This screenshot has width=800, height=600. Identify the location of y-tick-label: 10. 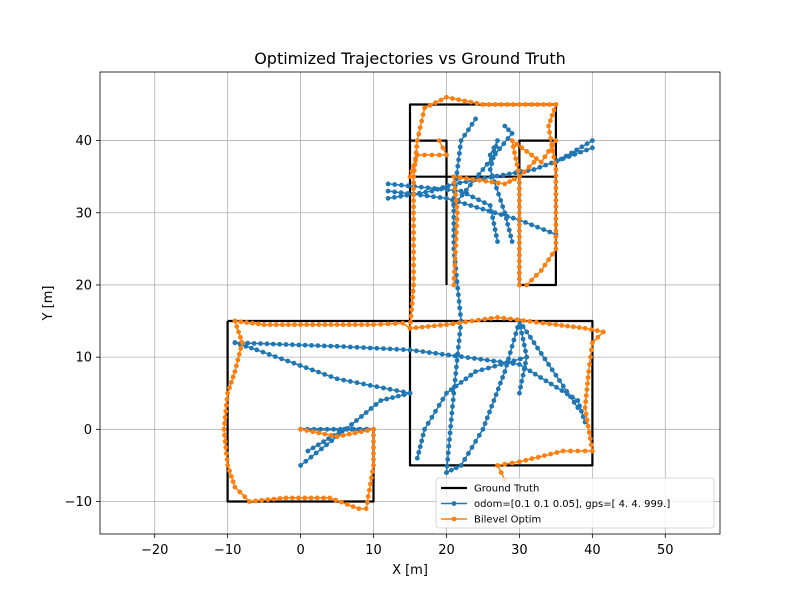
(83, 358).